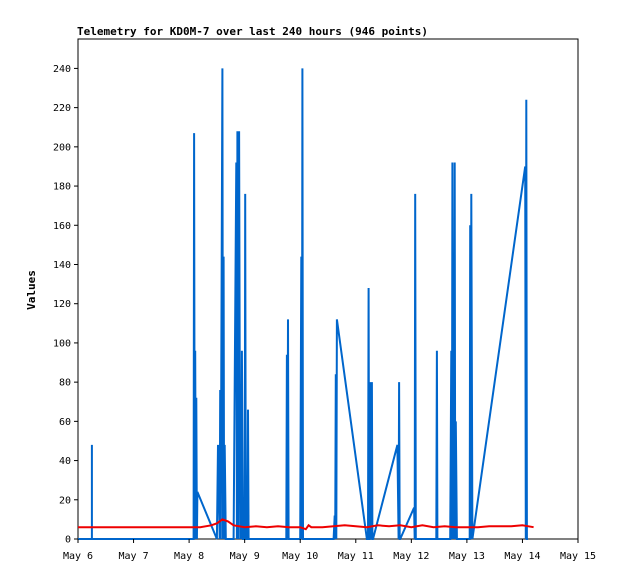 This screenshot has height=584, width=618. What do you see at coordinates (62, 304) in the screenshot?
I see `y-tick-label: 120` at bounding box center [62, 304].